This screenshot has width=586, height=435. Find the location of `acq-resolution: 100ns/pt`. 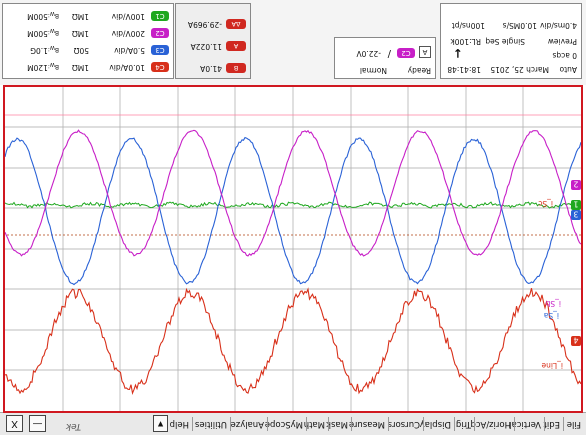

acq-resolution: 100ns/pt is located at coordinates (468, 25).